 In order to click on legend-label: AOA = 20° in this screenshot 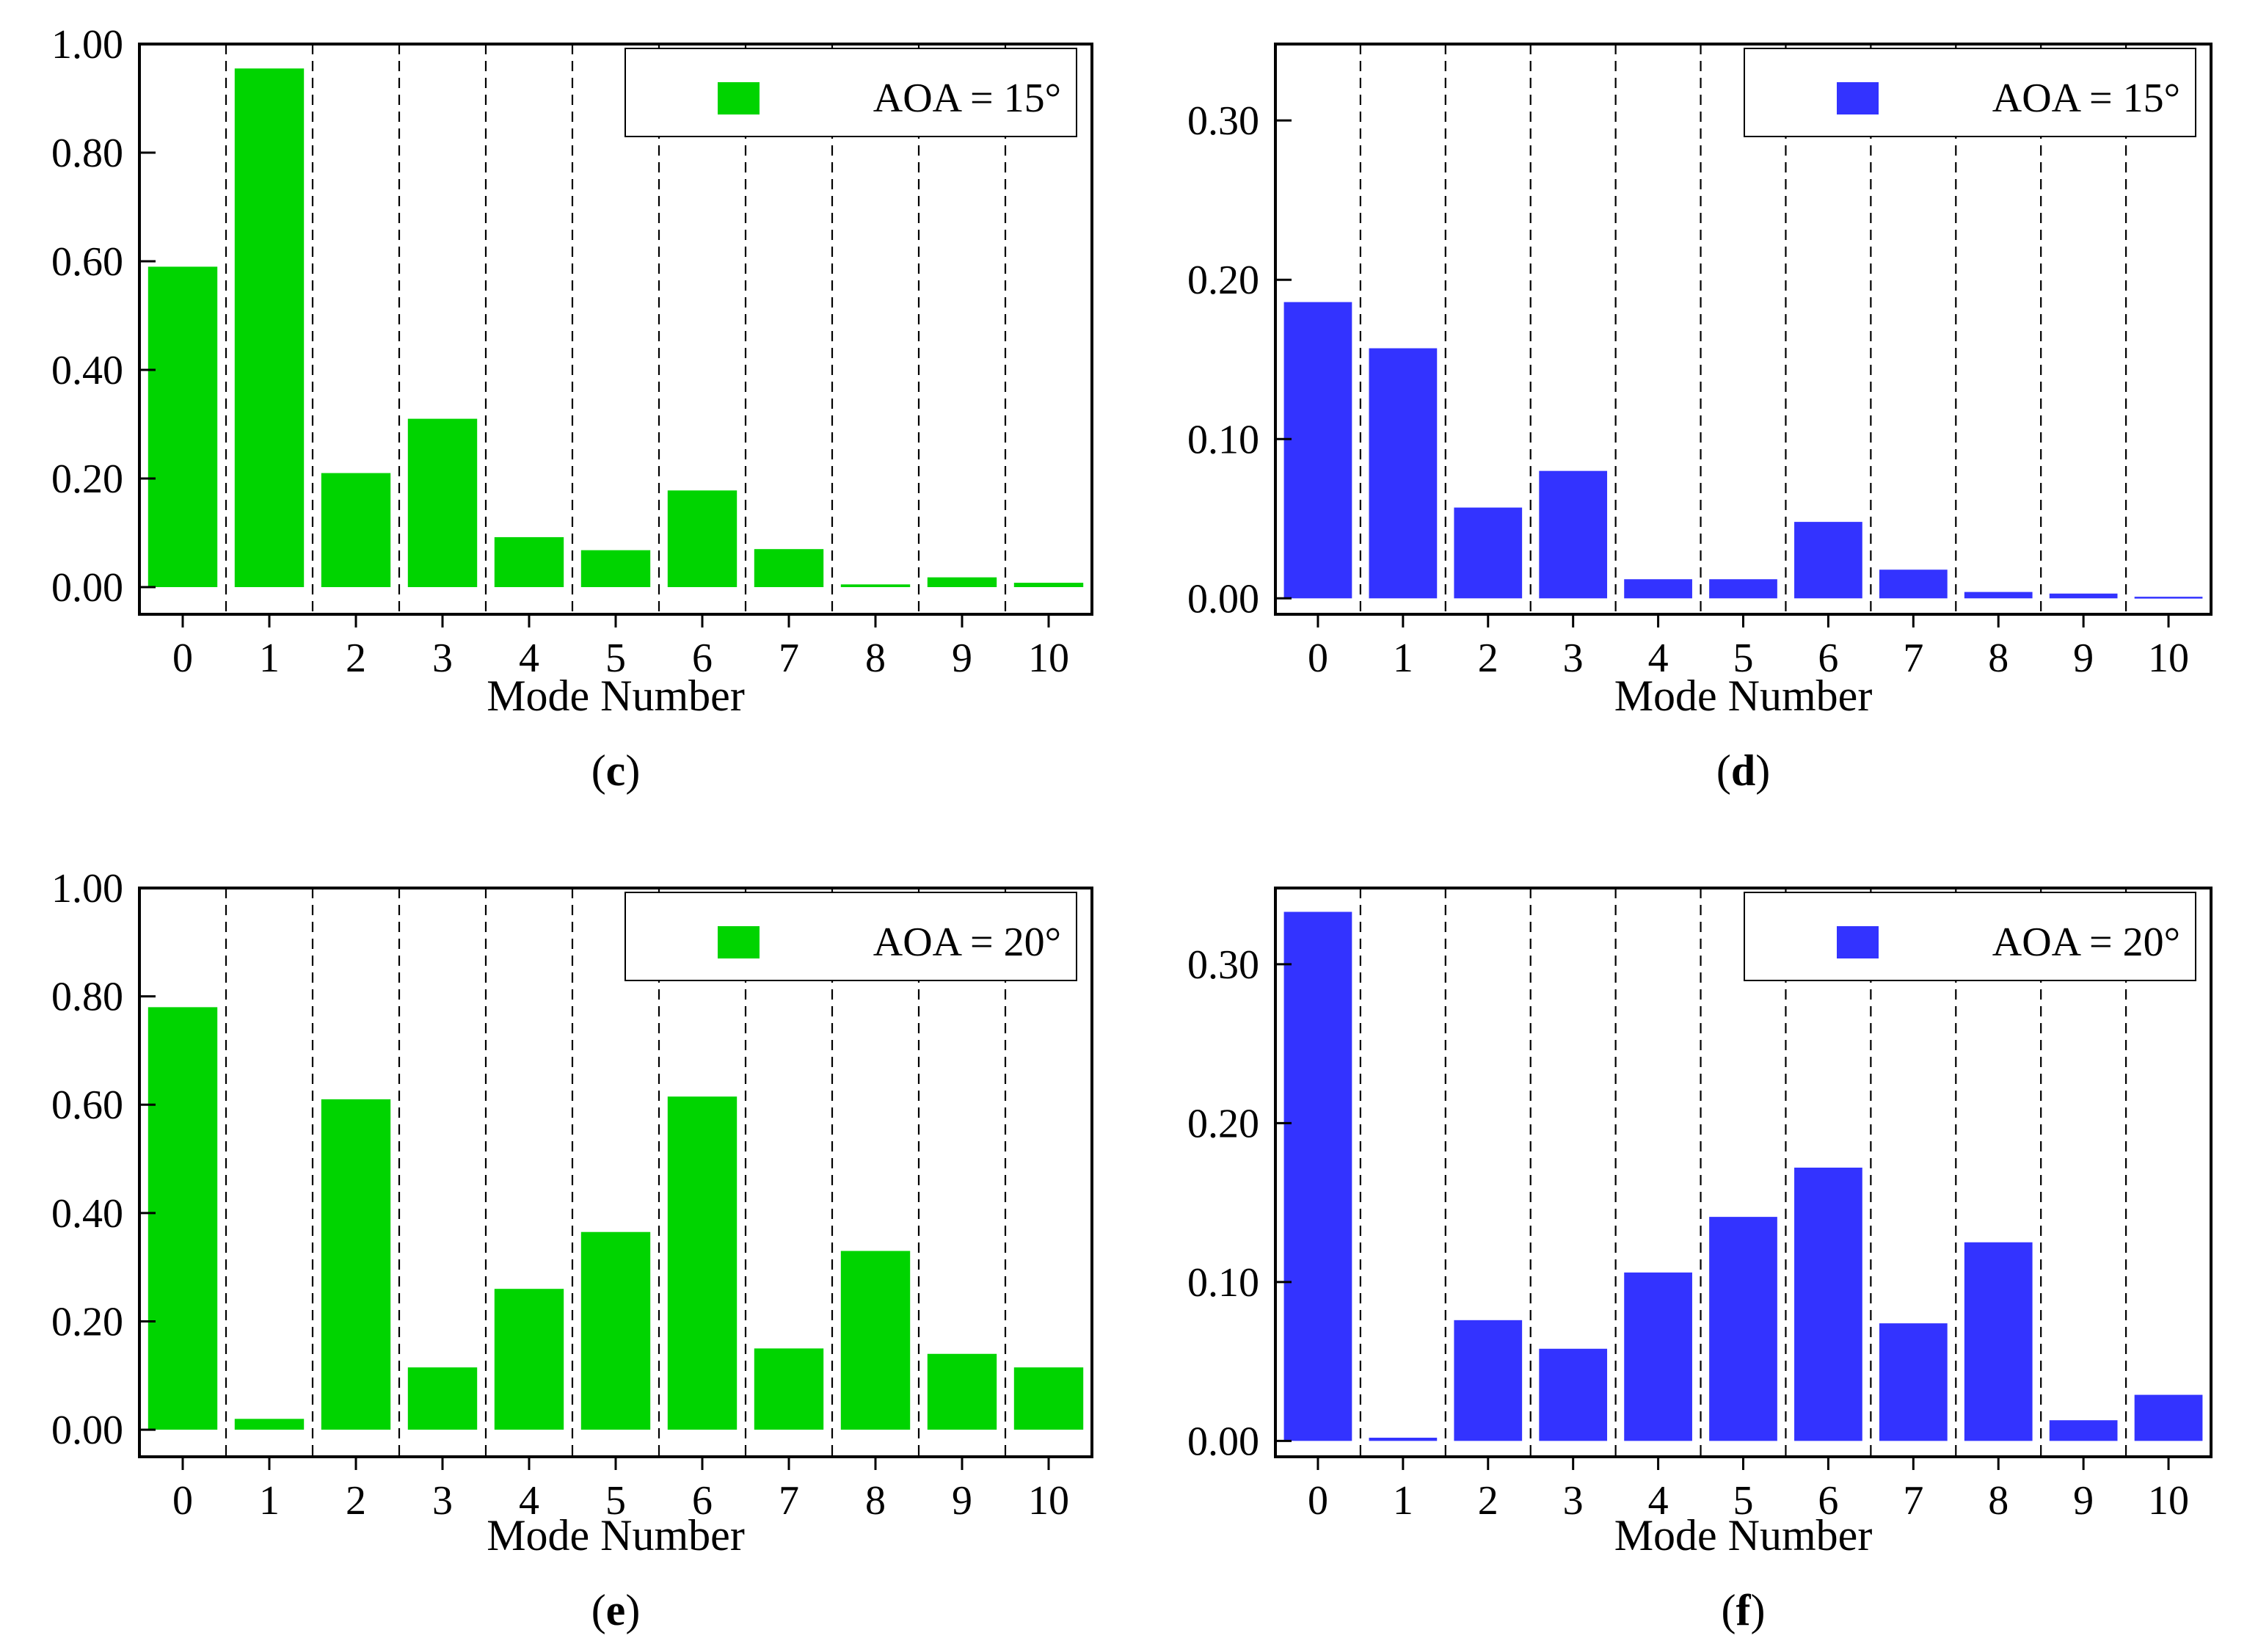, I will do `click(2086, 942)`.